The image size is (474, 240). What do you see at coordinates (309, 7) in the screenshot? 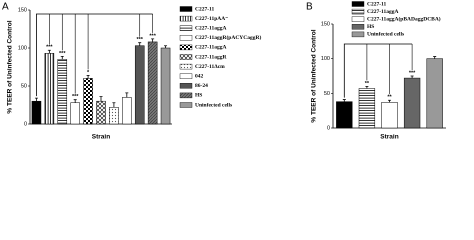
I see `panel-label: B` at bounding box center [309, 7].